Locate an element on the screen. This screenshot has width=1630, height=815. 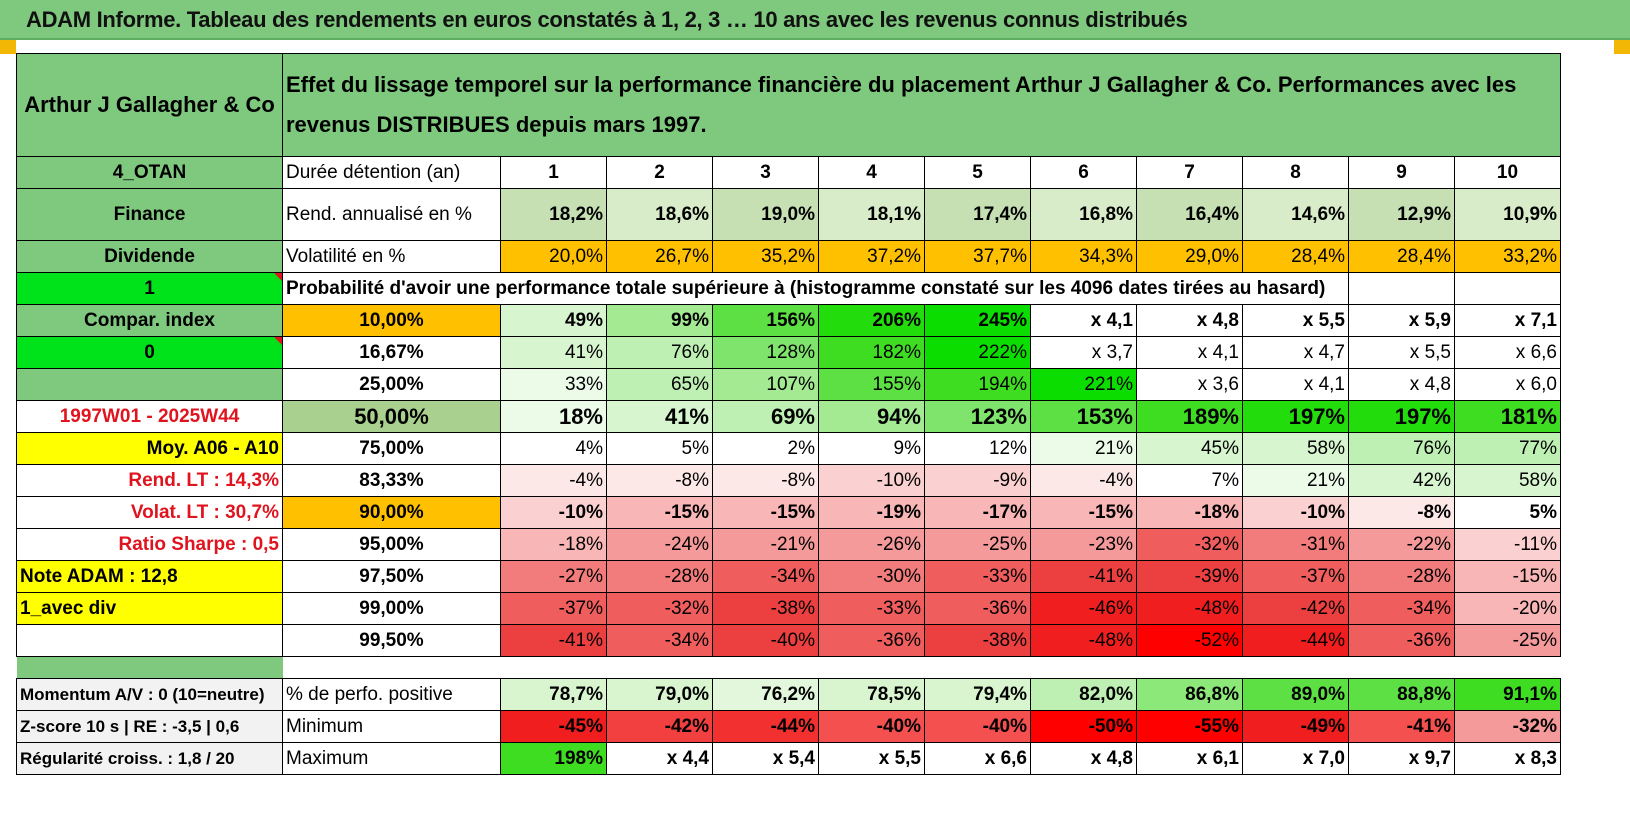
annual-return-value: 18,6% is located at coordinates (659, 214).